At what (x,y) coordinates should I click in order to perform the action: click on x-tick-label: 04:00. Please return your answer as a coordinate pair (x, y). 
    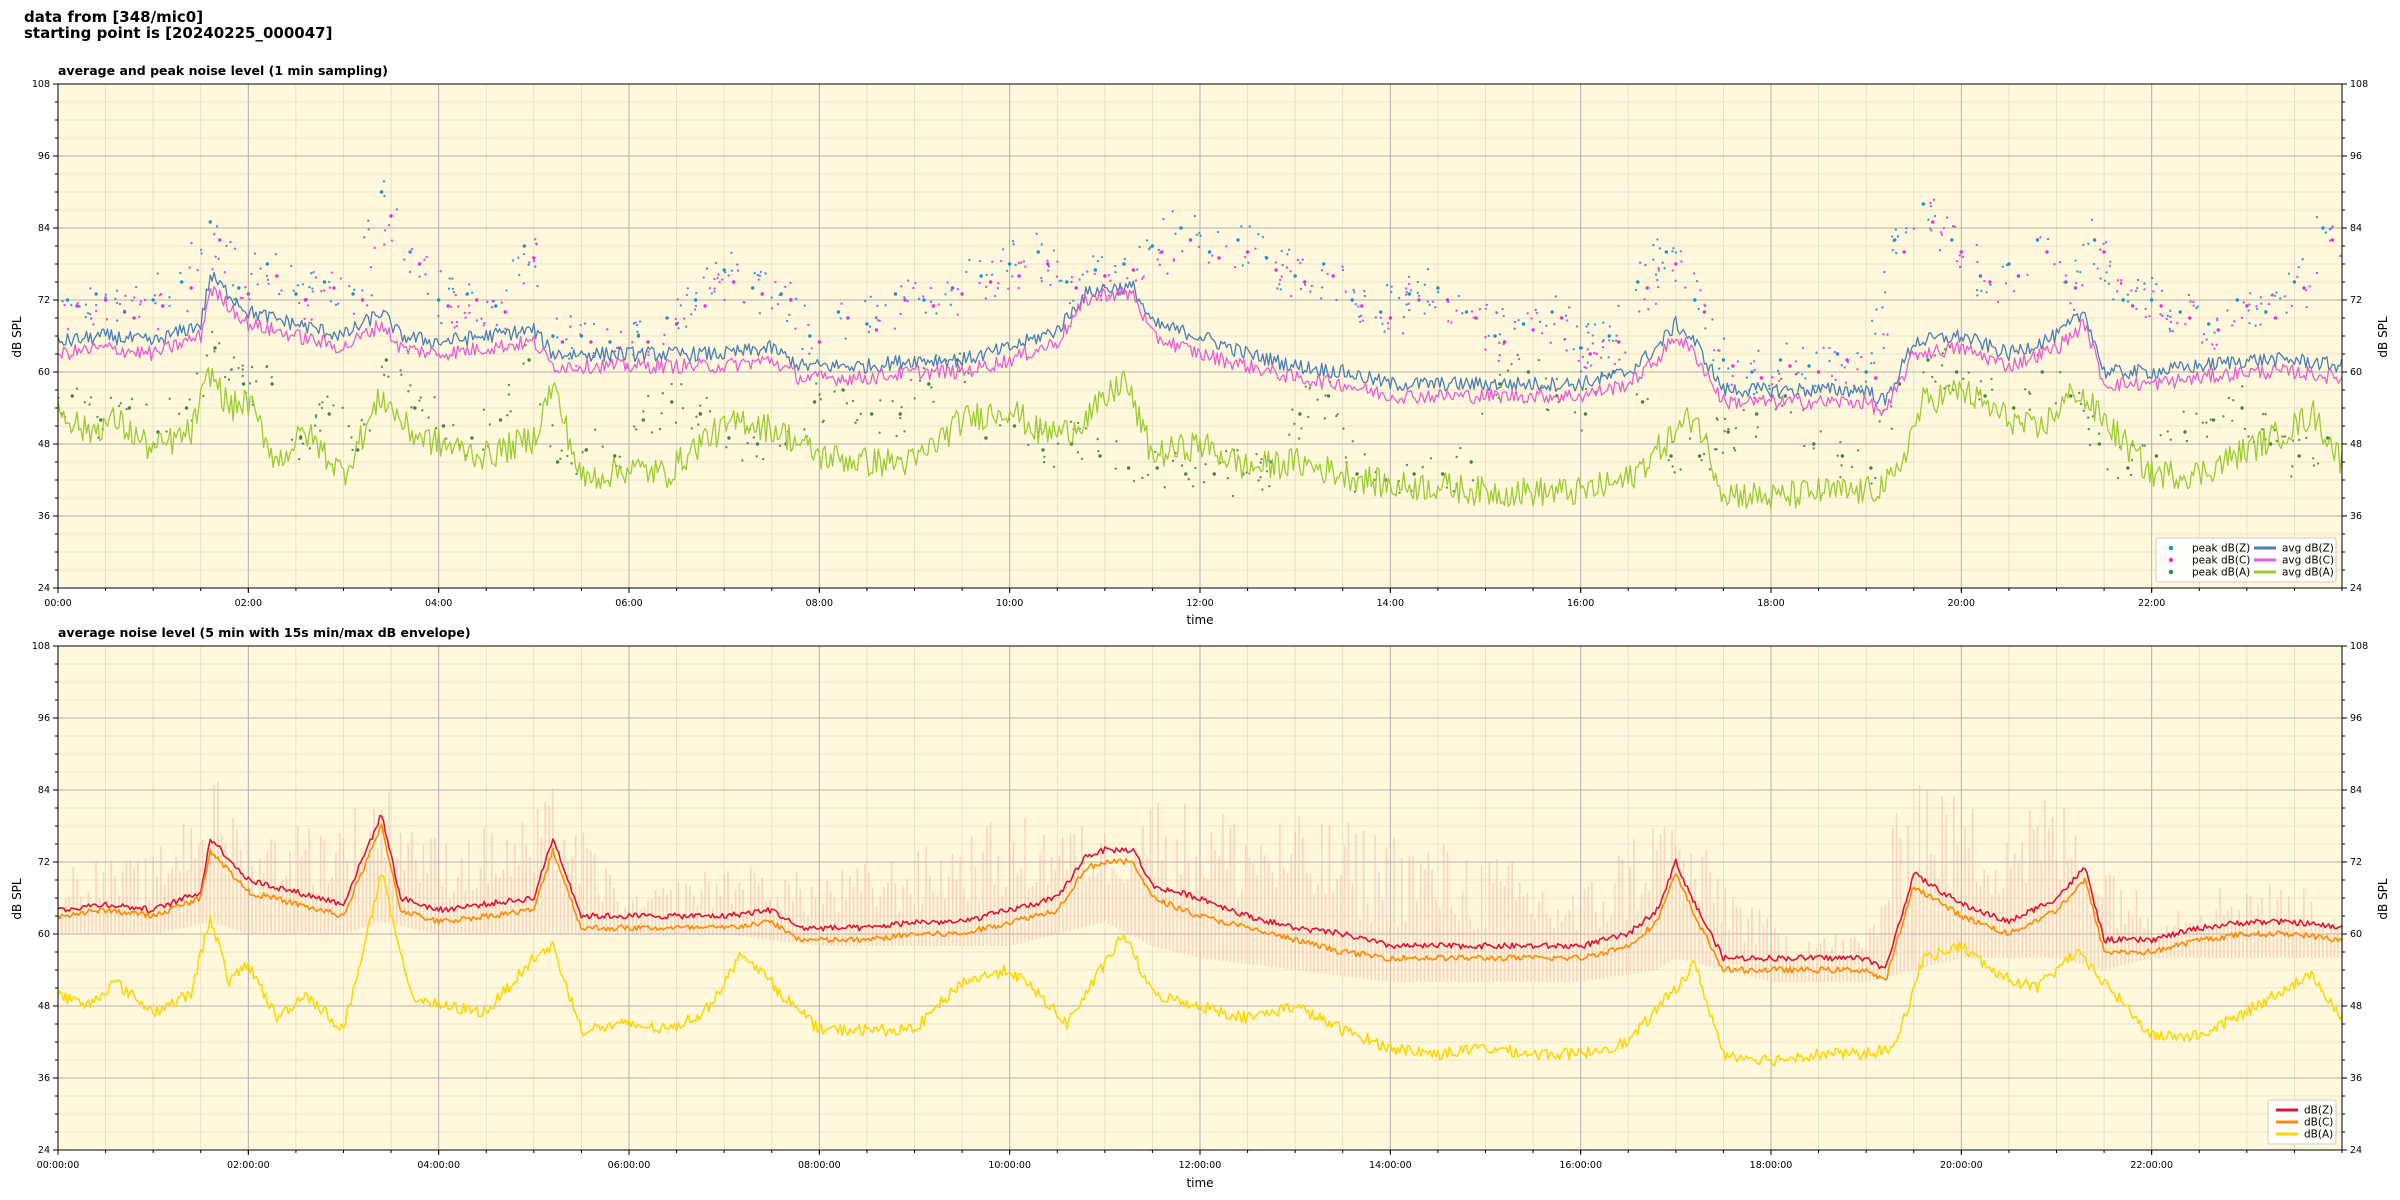
    Looking at the image, I should click on (438, 603).